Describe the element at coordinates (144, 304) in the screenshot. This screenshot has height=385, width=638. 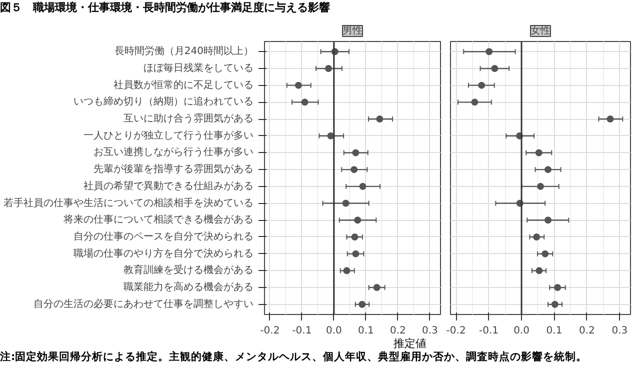
I see `y-tick-label: 自分の生活の必要にあわせて仕事を調整しやすい` at that location.